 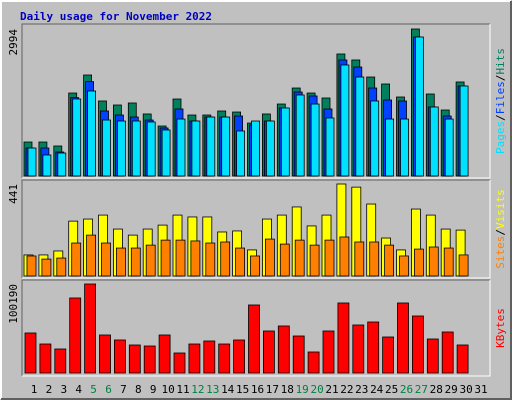 What do you see at coordinates (182, 389) in the screenshot?
I see `x-tick-label: 11` at bounding box center [182, 389].